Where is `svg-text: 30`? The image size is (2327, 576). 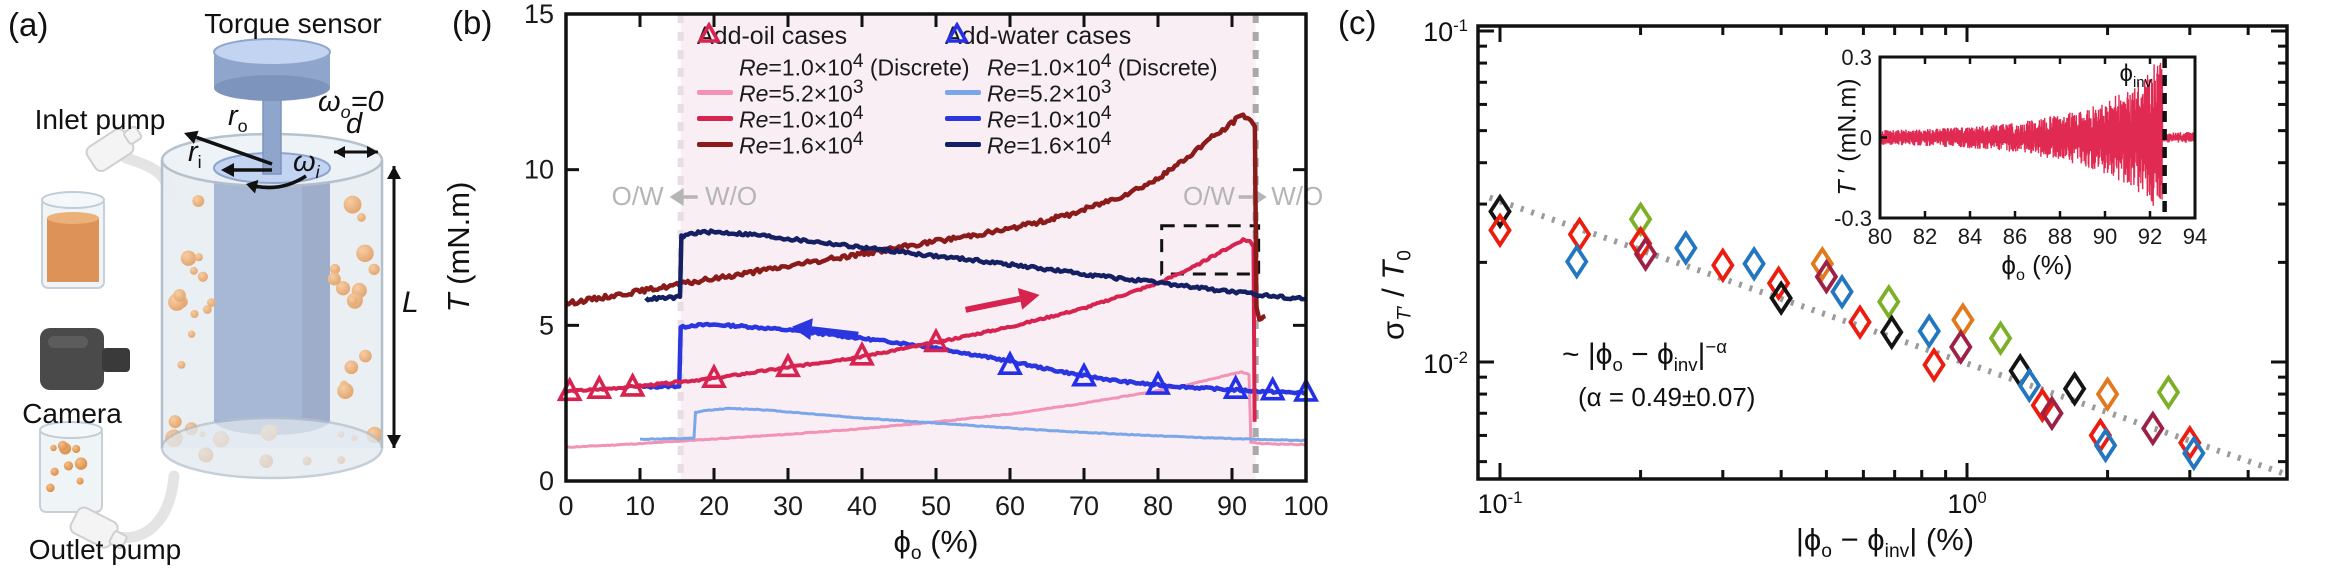
svg-text: 30 is located at coordinates (788, 506).